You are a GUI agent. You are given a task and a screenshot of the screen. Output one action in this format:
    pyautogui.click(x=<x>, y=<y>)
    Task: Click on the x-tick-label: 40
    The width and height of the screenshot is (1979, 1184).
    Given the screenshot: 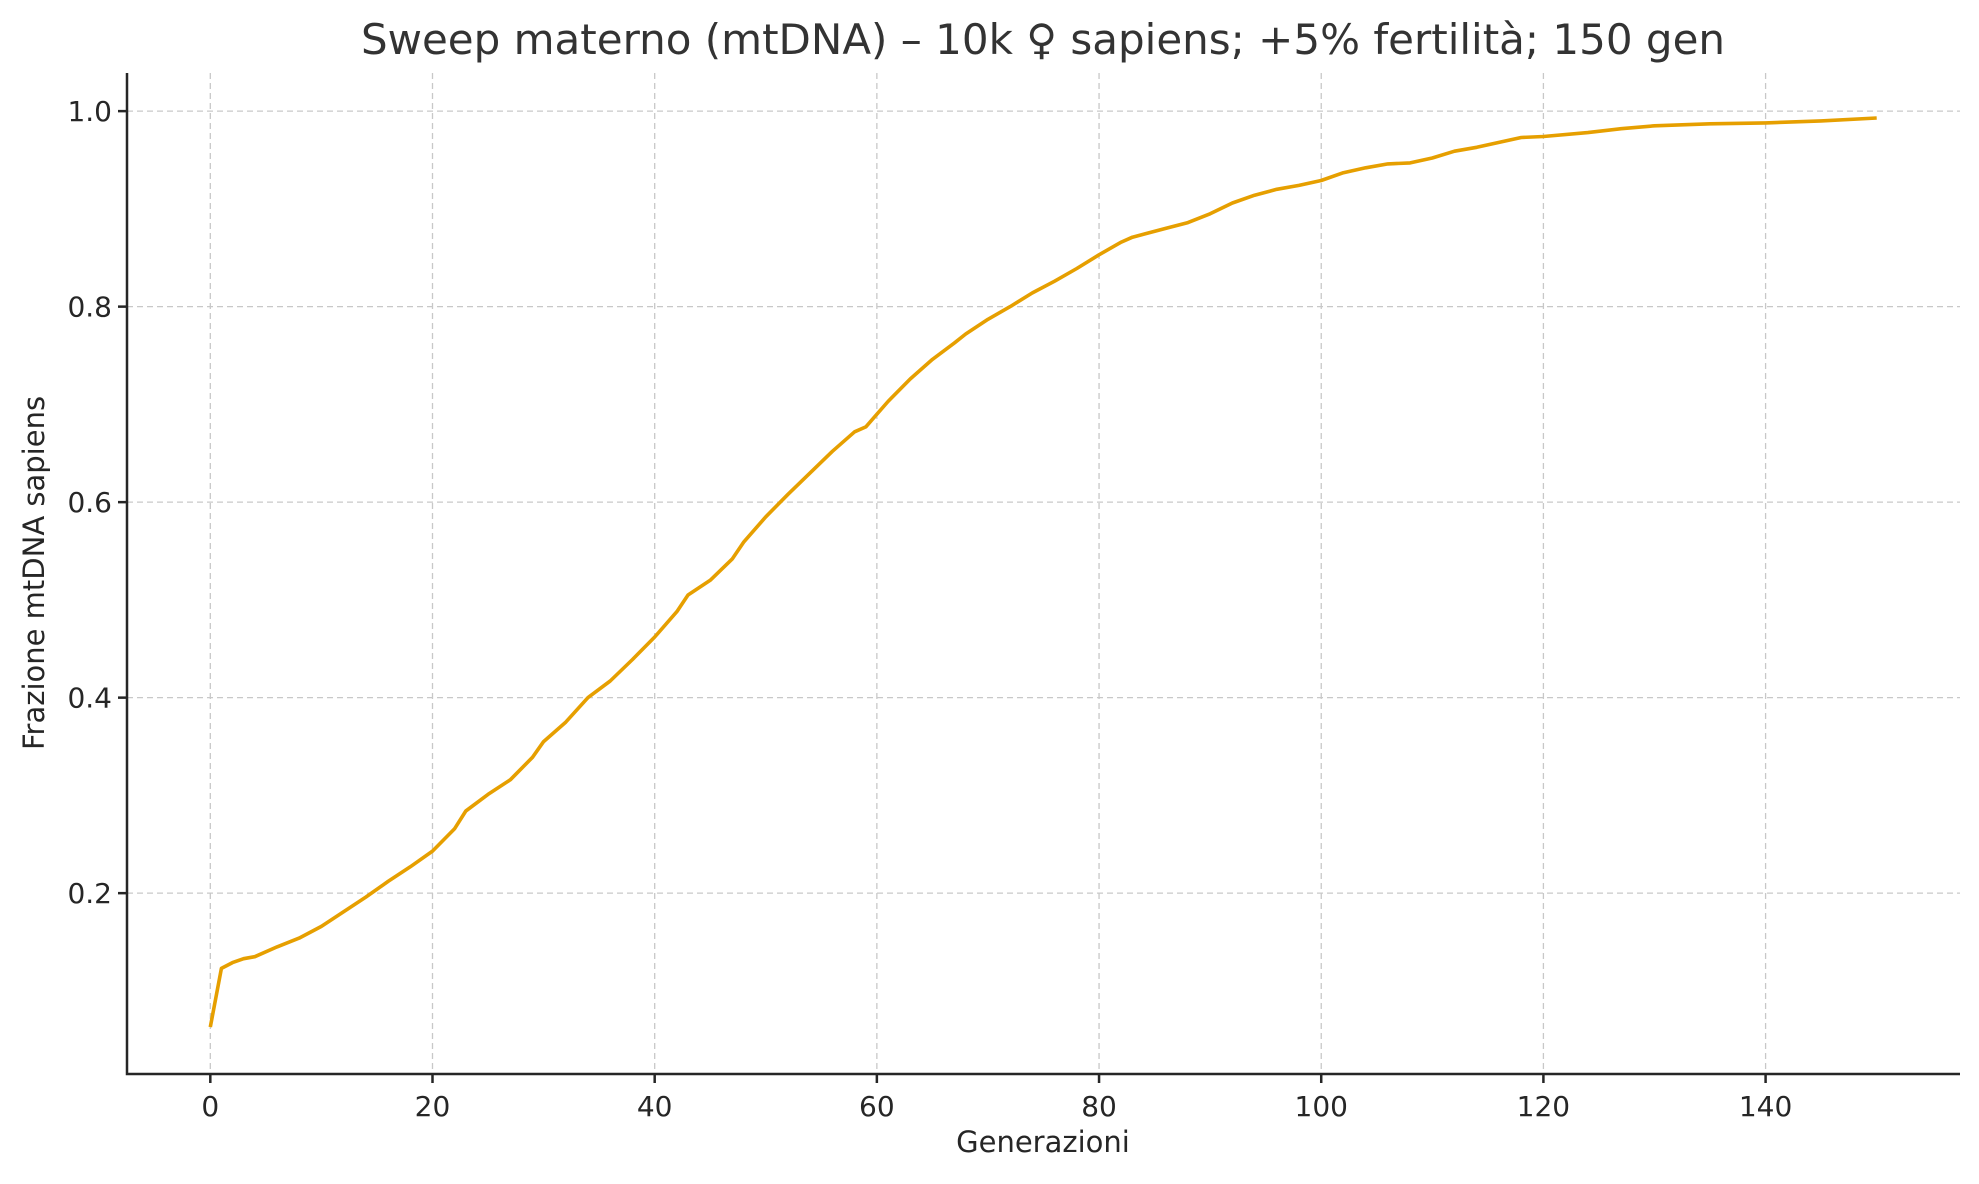 What is the action you would take?
    pyautogui.click(x=655, y=1106)
    